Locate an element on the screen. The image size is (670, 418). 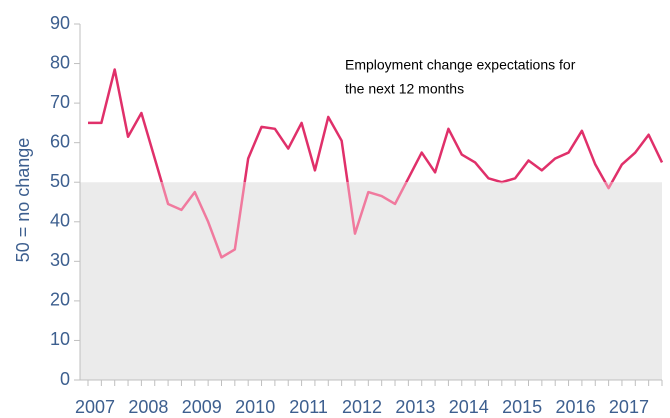
y-tick-label: 0 is located at coordinates (65, 379).